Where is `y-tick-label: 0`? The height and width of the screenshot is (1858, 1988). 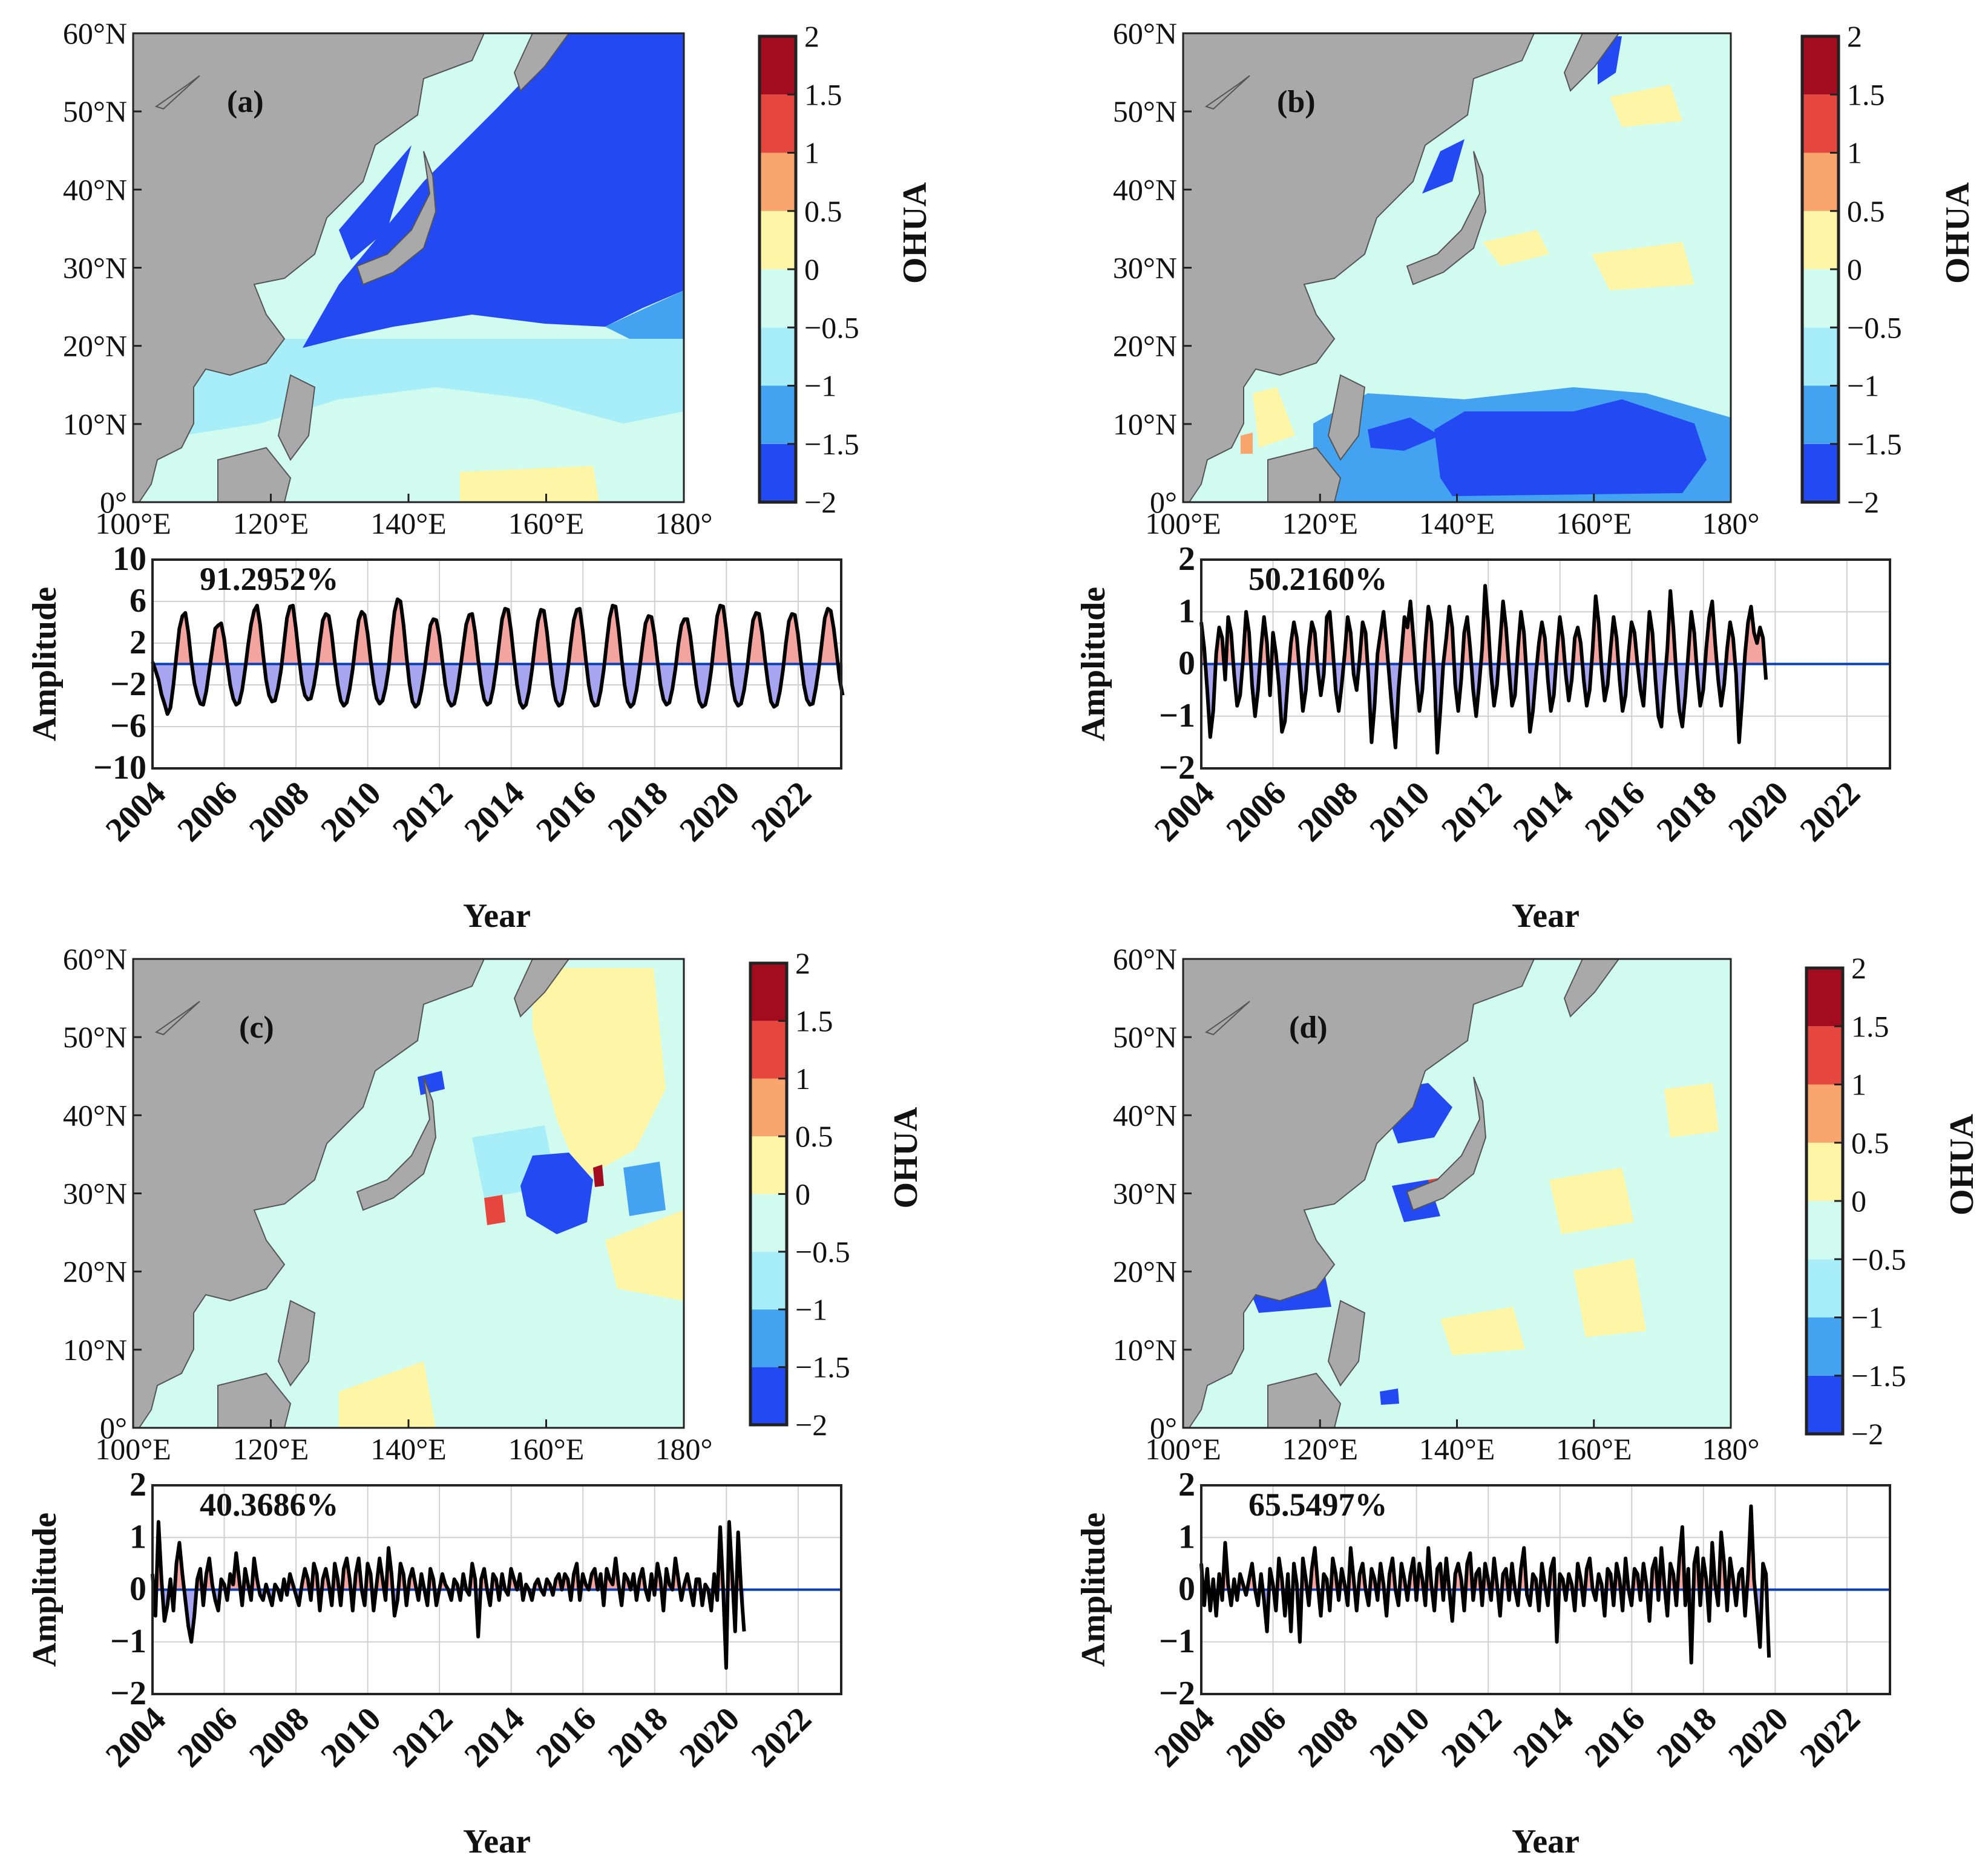 y-tick-label: 0 is located at coordinates (138, 1589).